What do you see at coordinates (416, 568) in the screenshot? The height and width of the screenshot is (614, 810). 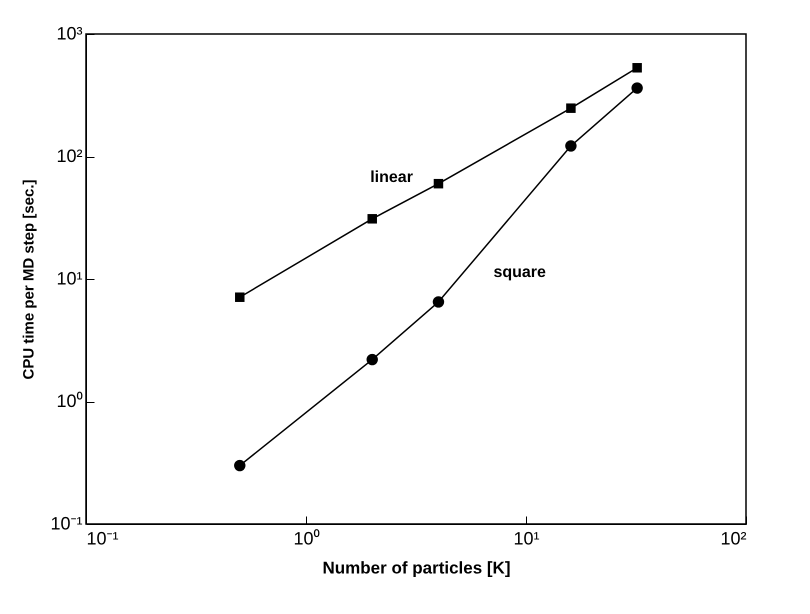 I see `x-axis-title: Number of particles [K]` at bounding box center [416, 568].